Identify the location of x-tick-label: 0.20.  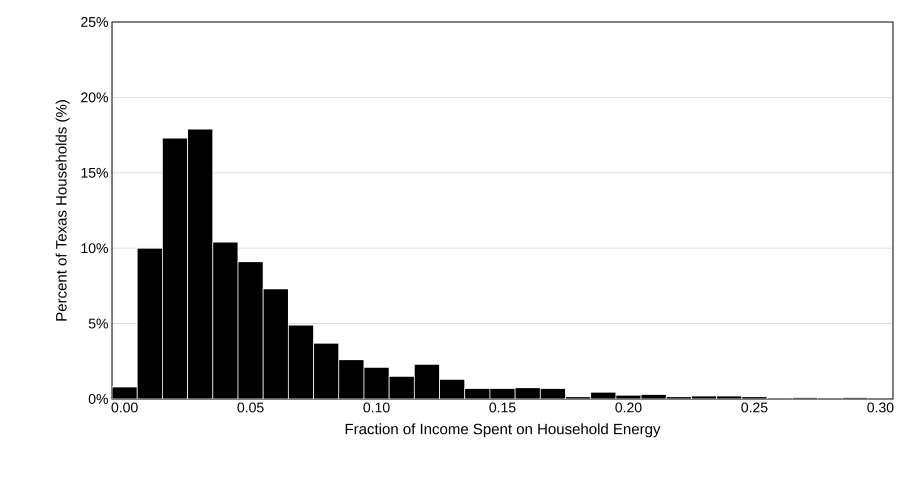
(628, 407).